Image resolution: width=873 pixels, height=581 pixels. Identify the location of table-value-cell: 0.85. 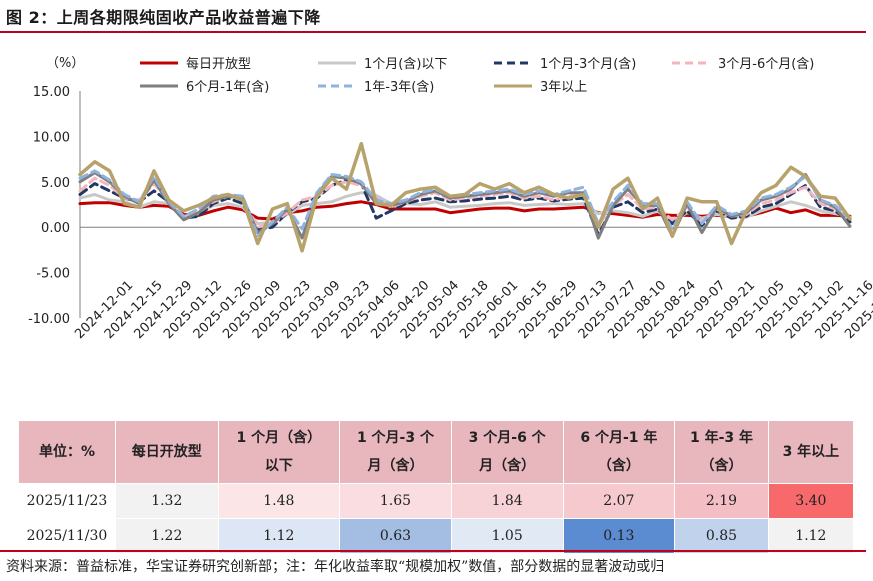
(721, 536).